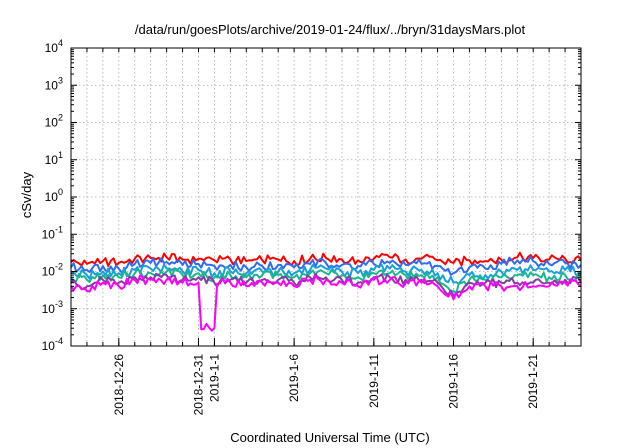 The height and width of the screenshot is (448, 640). What do you see at coordinates (199, 385) in the screenshot?
I see `x-tick-label: 2018-12-31` at bounding box center [199, 385].